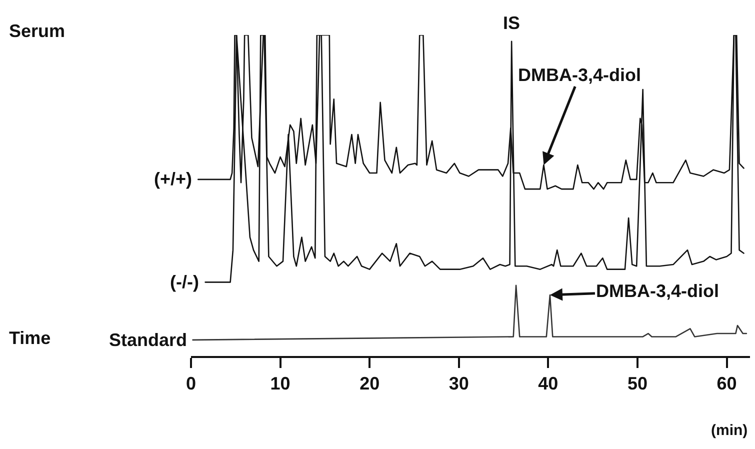 The height and width of the screenshot is (449, 755). I want to click on text: Serum, so click(37, 31).